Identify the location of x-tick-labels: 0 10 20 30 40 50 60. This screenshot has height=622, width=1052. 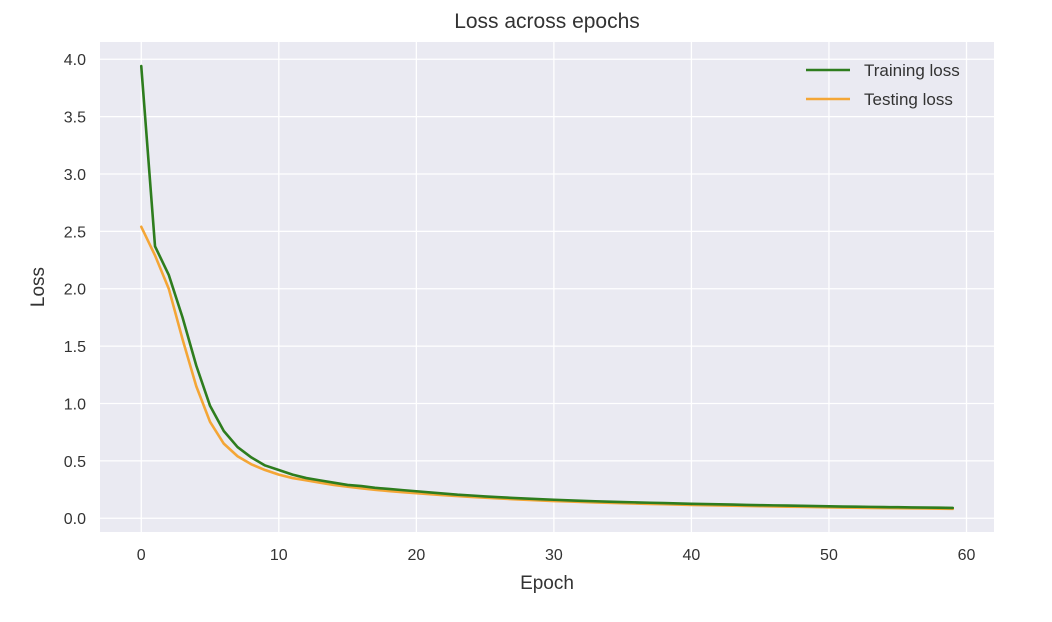
(556, 555).